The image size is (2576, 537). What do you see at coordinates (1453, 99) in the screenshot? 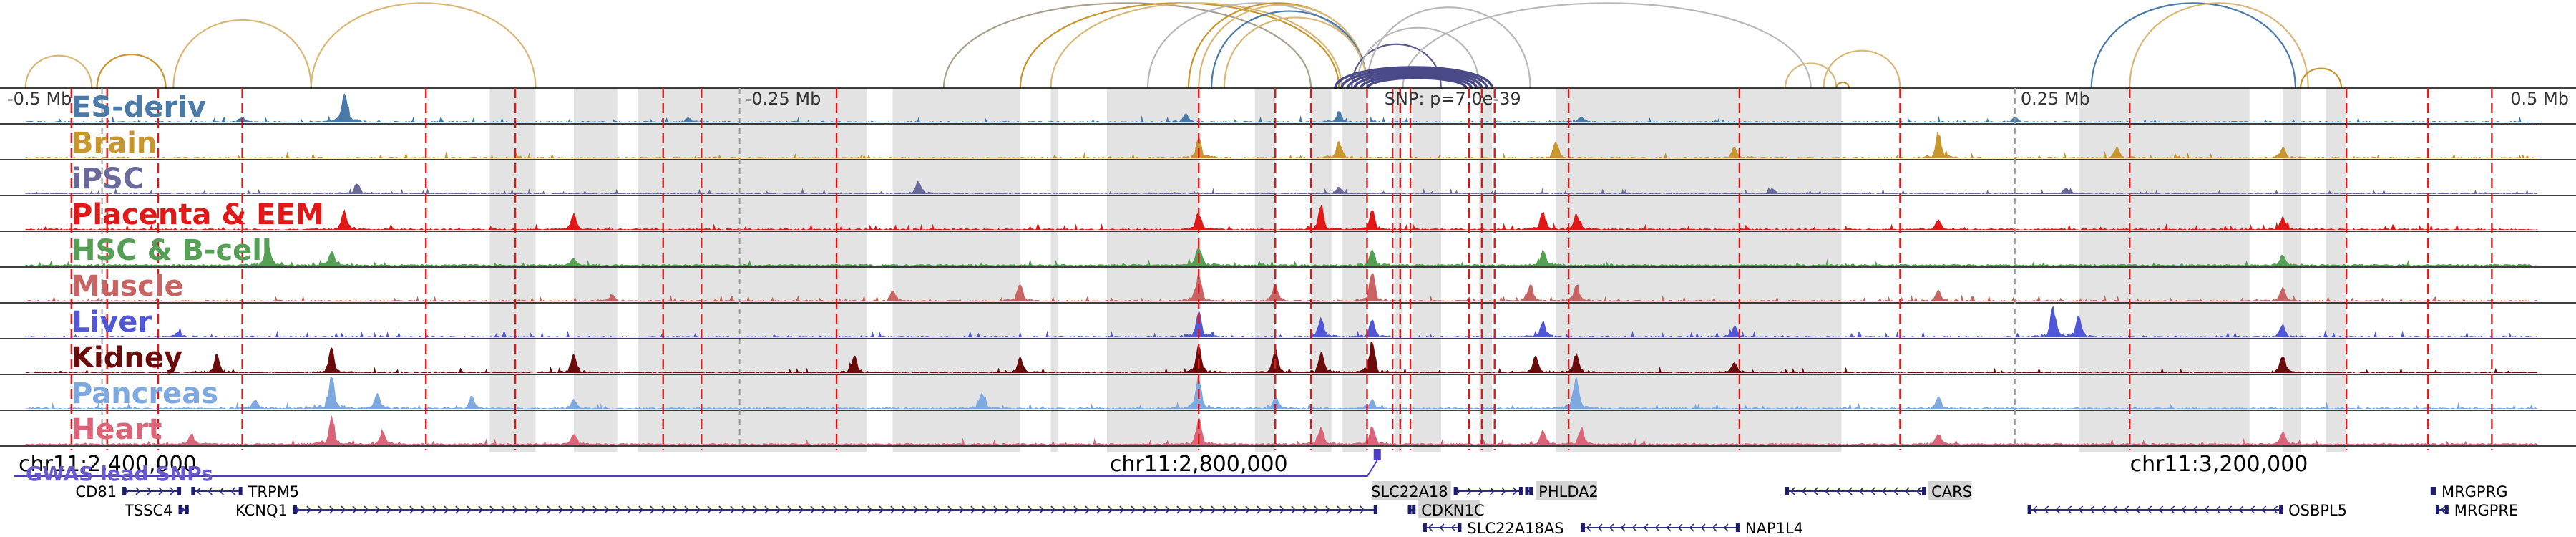
I see `snp-label: SNP: p=7.0e-39` at bounding box center [1453, 99].